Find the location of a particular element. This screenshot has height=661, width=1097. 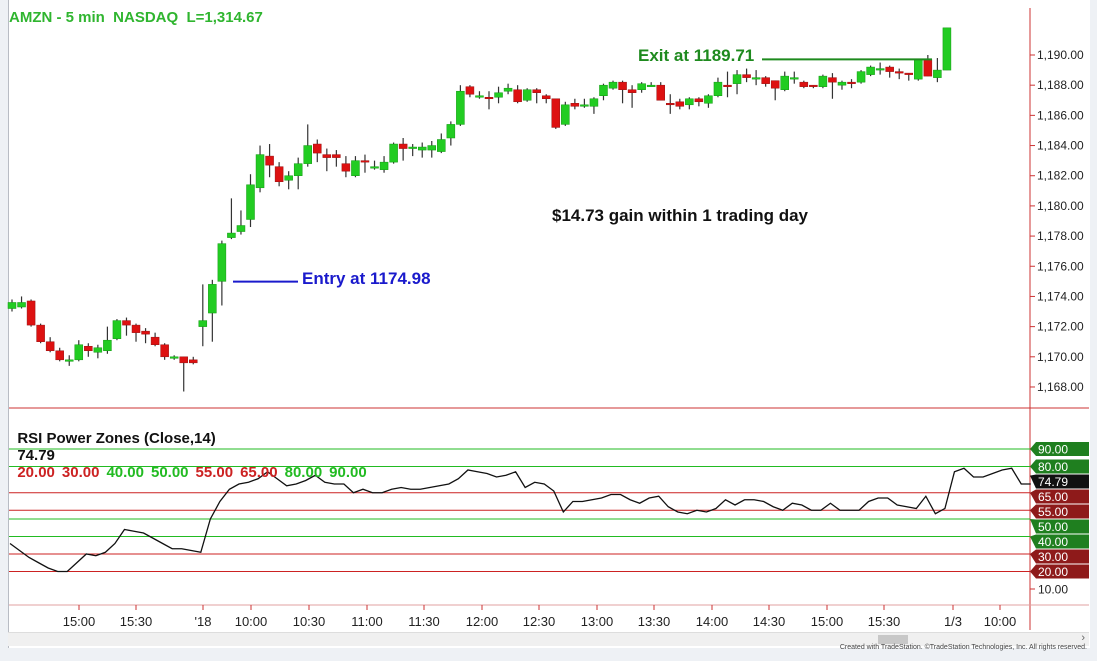

time-axis-label: 14:30 is located at coordinates (769, 621).